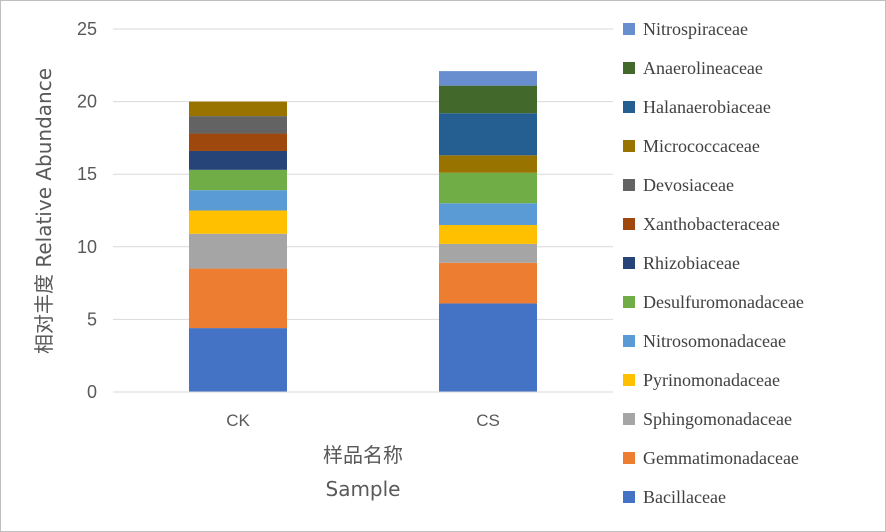  What do you see at coordinates (87, 174) in the screenshot?
I see `y-tick-label: 15` at bounding box center [87, 174].